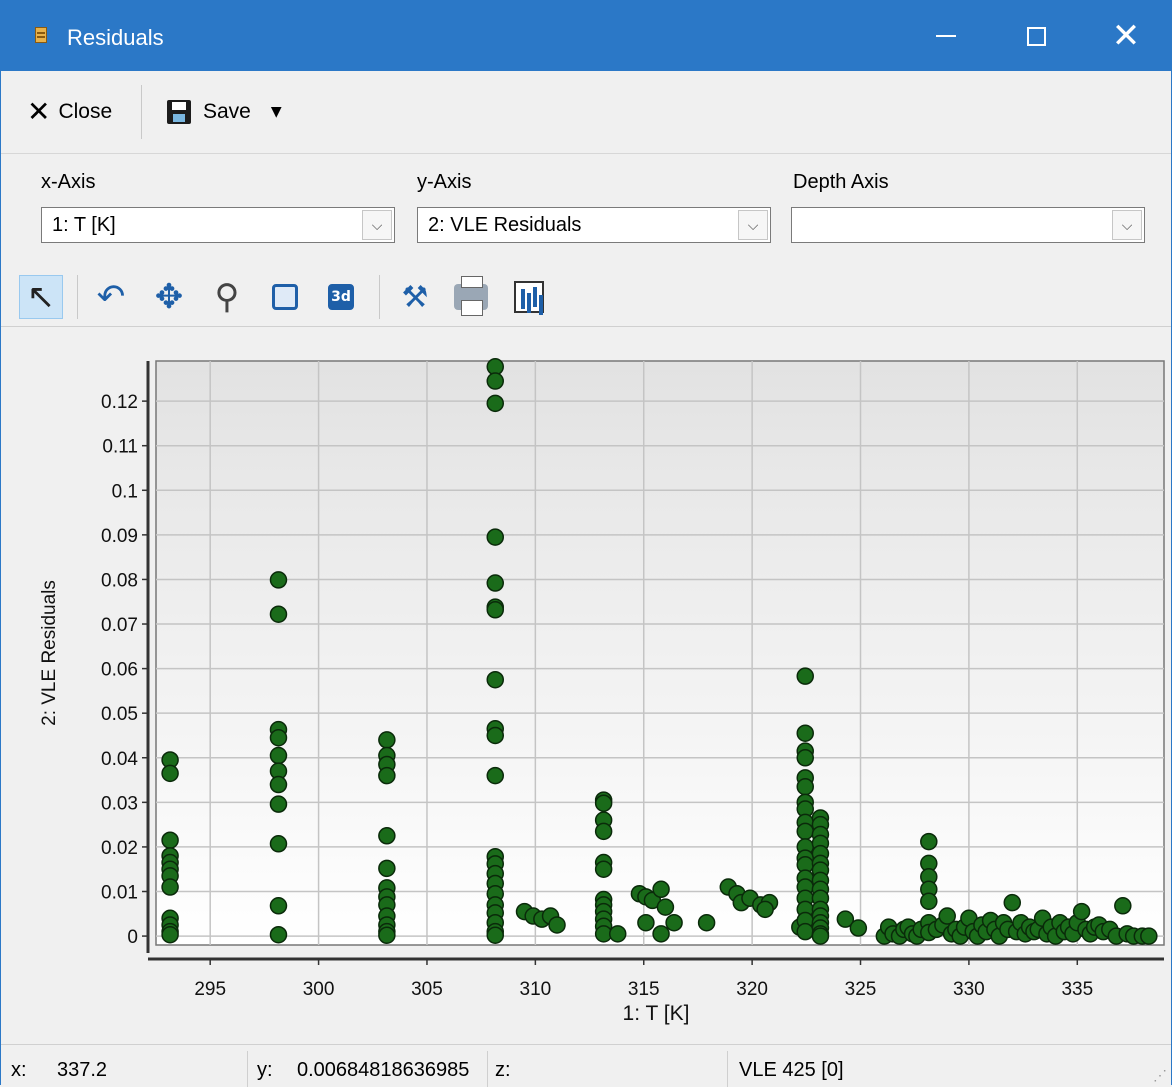 The image size is (1172, 1087). Describe the element at coordinates (19, 1070) in the screenshot. I see `status-x-label: x:` at that location.